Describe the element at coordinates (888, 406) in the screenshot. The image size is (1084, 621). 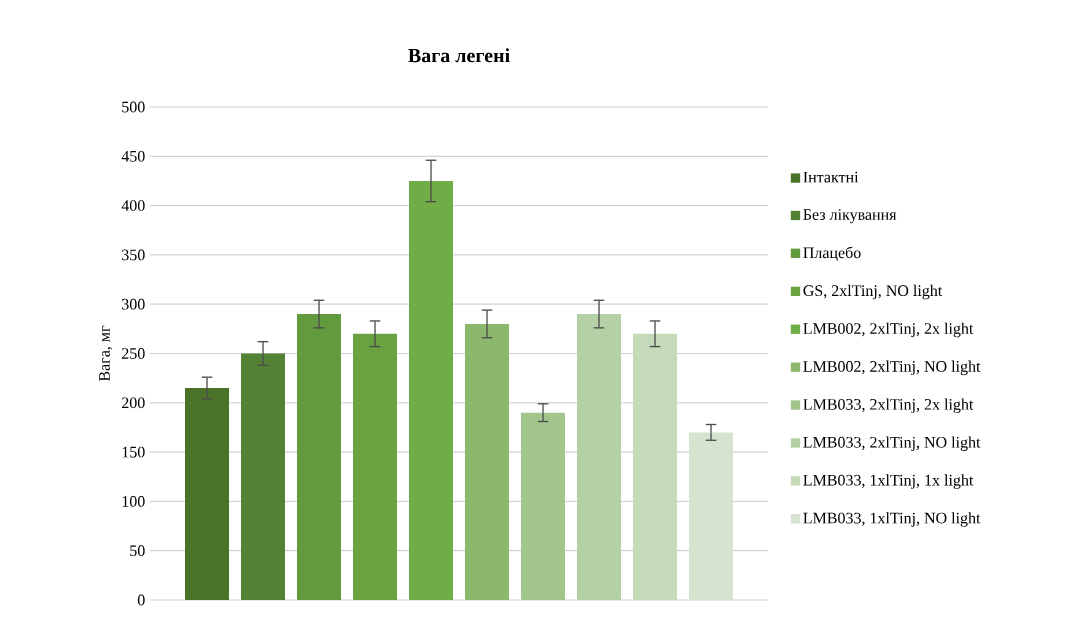
I see `legend-label: LMB033, 2xlTinj, 2x light` at that location.